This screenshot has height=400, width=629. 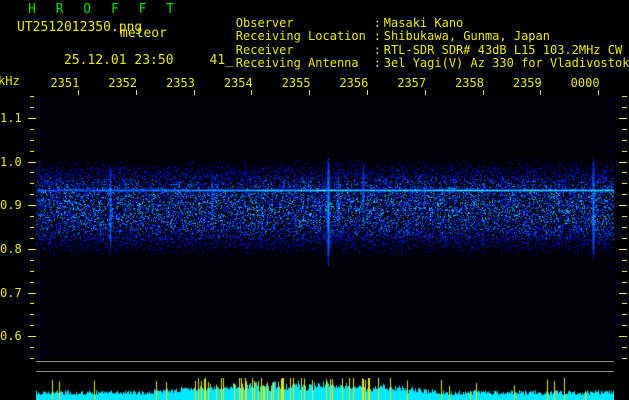 What do you see at coordinates (11, 248) in the screenshot?
I see `frequency-tick-label: 0.8` at bounding box center [11, 248].